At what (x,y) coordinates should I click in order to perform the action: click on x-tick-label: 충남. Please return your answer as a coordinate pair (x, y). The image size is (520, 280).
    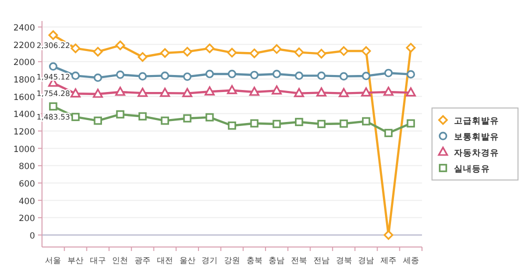
    Looking at the image, I should click on (276, 260).